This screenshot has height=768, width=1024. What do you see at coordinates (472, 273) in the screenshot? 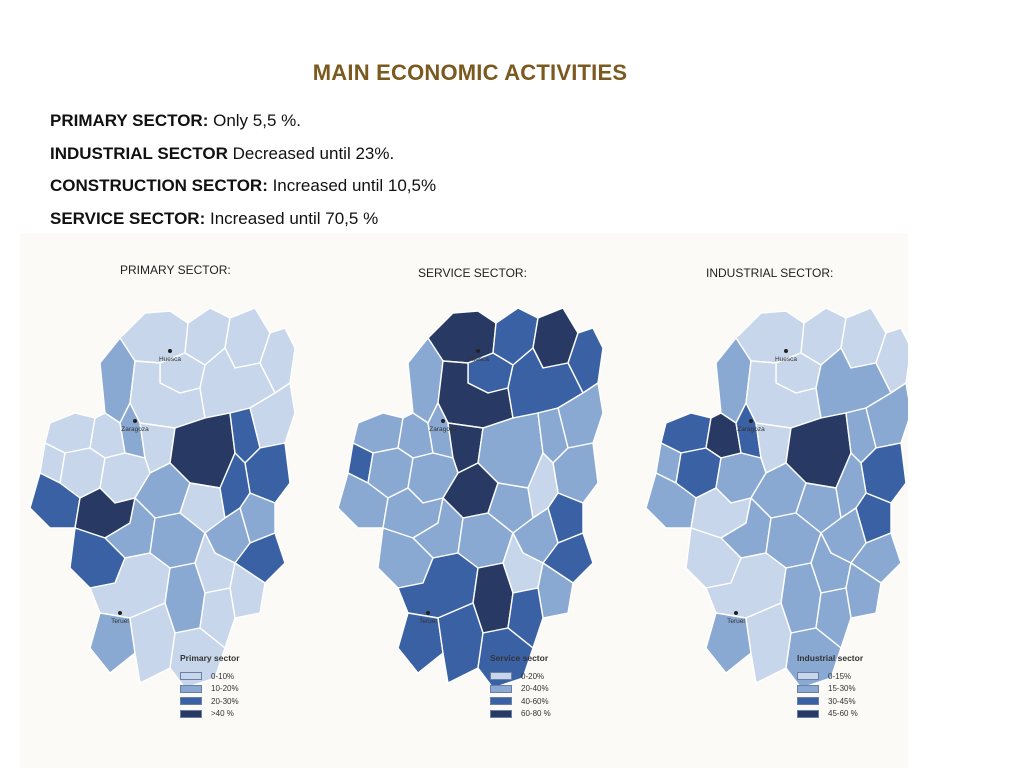
I see `map-heading-service: SERVICE SECTOR:` at bounding box center [472, 273].